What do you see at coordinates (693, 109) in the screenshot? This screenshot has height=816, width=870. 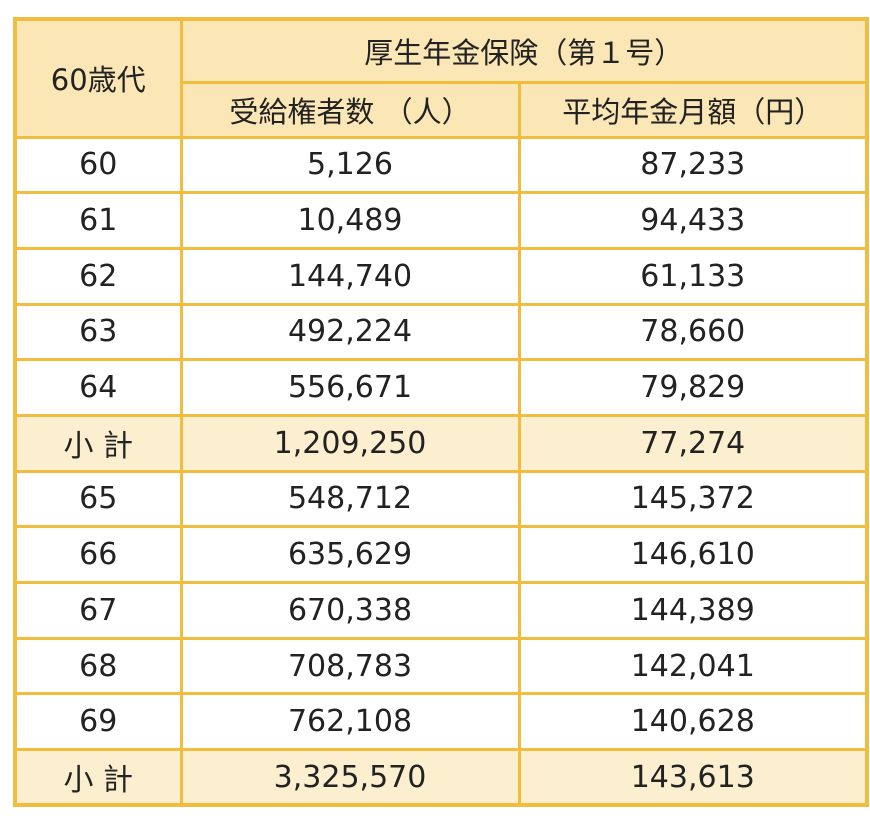 I see `average-amount-column-header: 平均年金月額（円）` at bounding box center [693, 109].